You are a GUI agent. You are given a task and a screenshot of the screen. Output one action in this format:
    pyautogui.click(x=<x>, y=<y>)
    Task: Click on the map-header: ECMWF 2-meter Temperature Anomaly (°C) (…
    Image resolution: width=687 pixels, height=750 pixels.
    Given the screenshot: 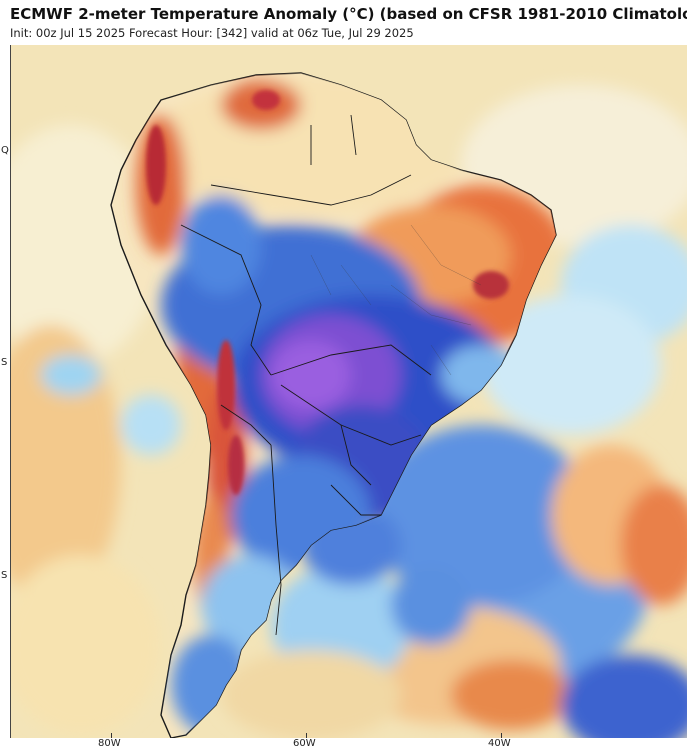 What is the action you would take?
    pyautogui.click(x=343, y=22)
    